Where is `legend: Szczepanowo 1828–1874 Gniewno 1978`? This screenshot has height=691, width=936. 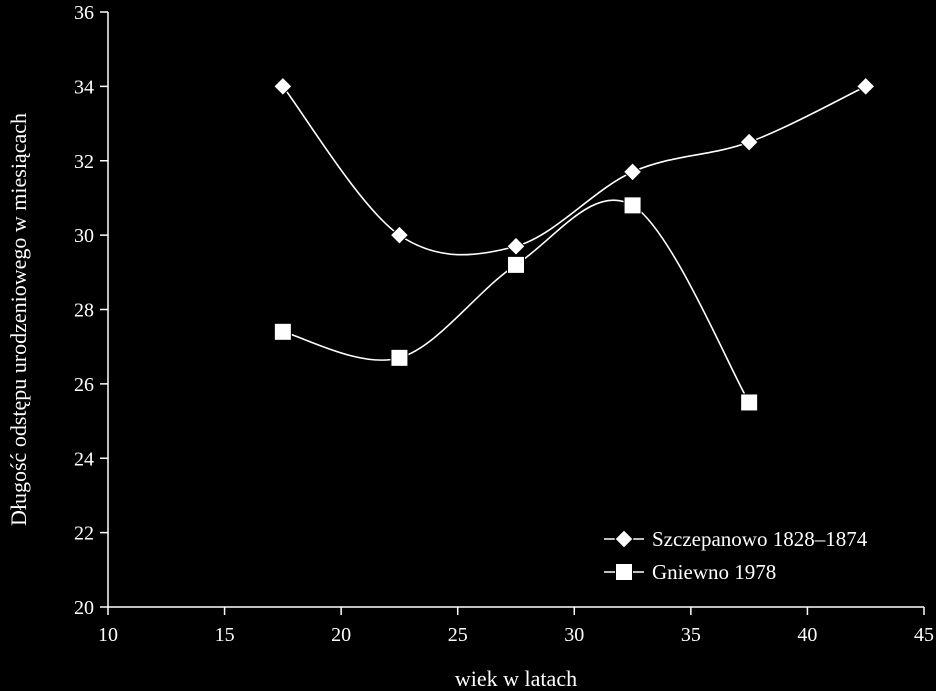 legend: Szczepanowo 1828–1874 Gniewno 1978 is located at coordinates (736, 555).